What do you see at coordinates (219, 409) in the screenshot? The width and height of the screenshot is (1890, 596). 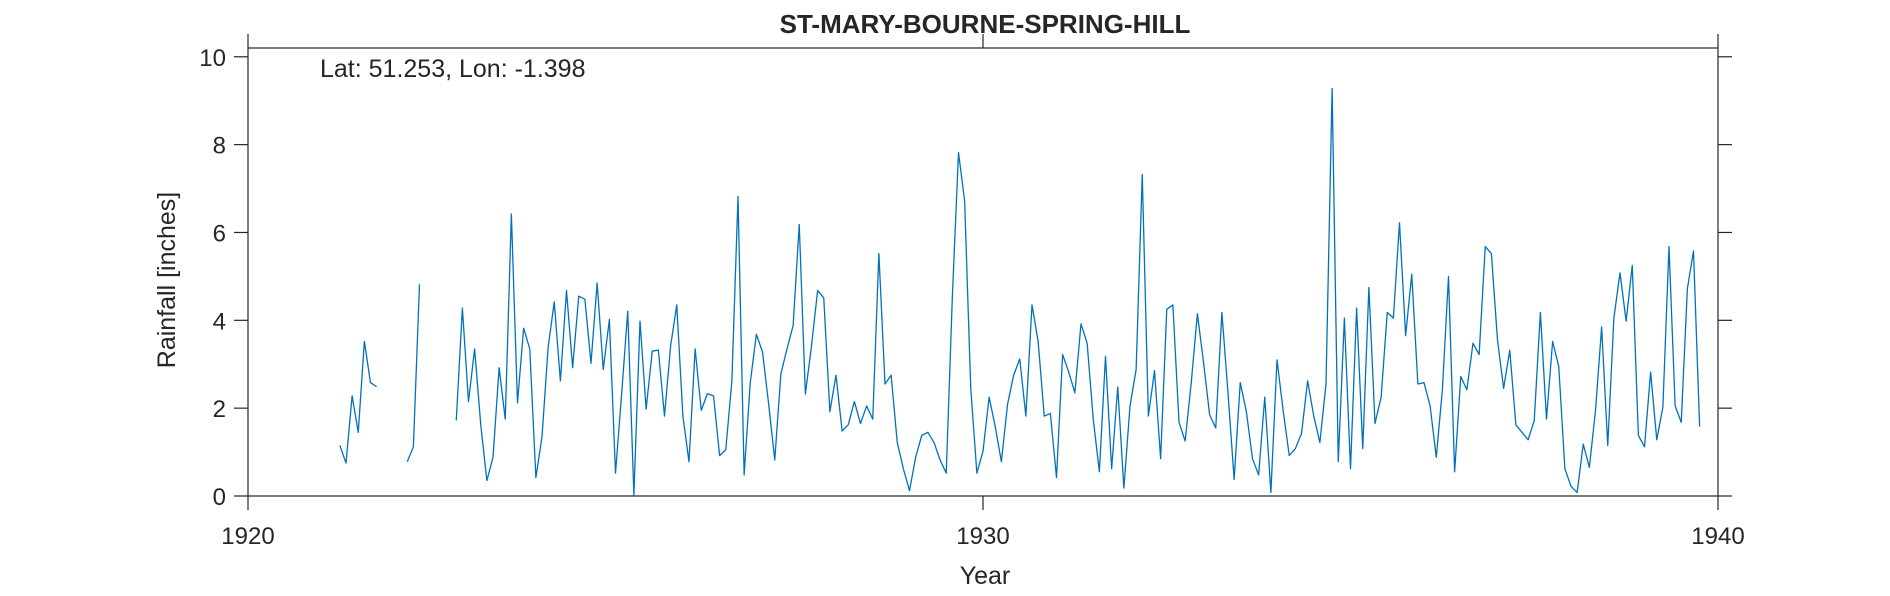 I see `y-tick-label-2: 2` at bounding box center [219, 409].